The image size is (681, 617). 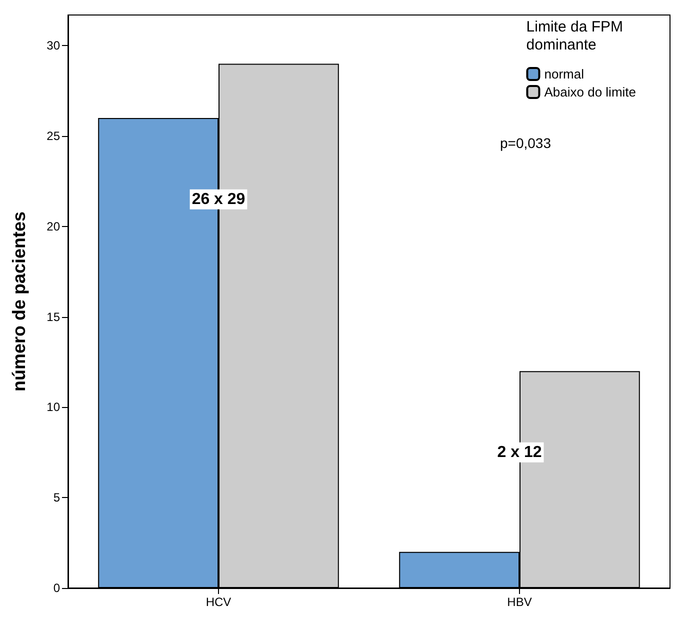 I want to click on y-tick-label: 0, so click(x=56, y=588).